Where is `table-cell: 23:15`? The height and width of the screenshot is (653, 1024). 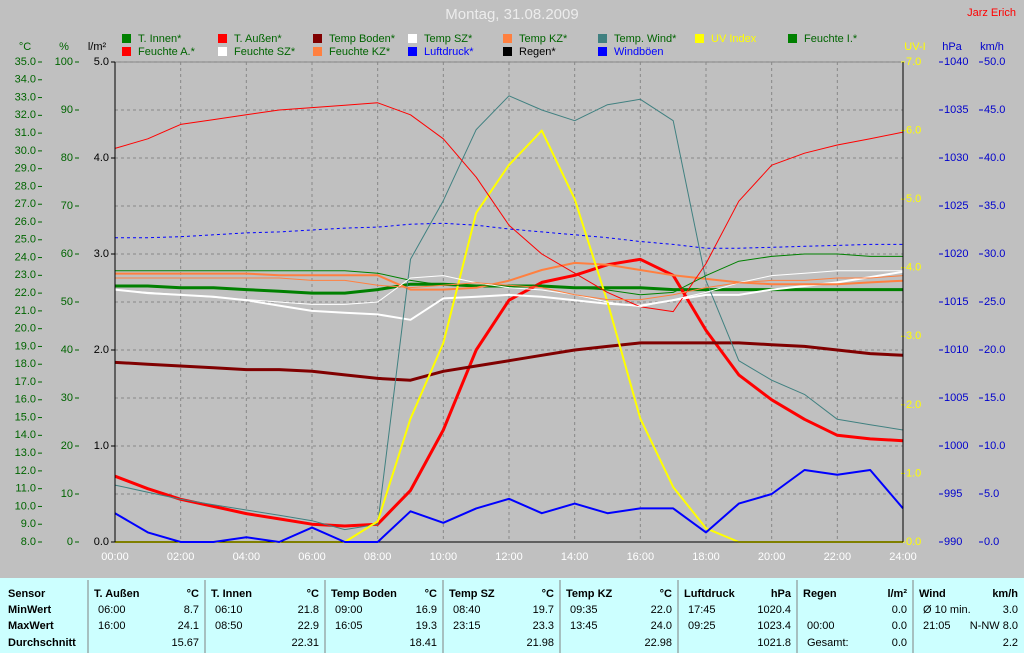 table-cell: 23:15 is located at coordinates (467, 626).